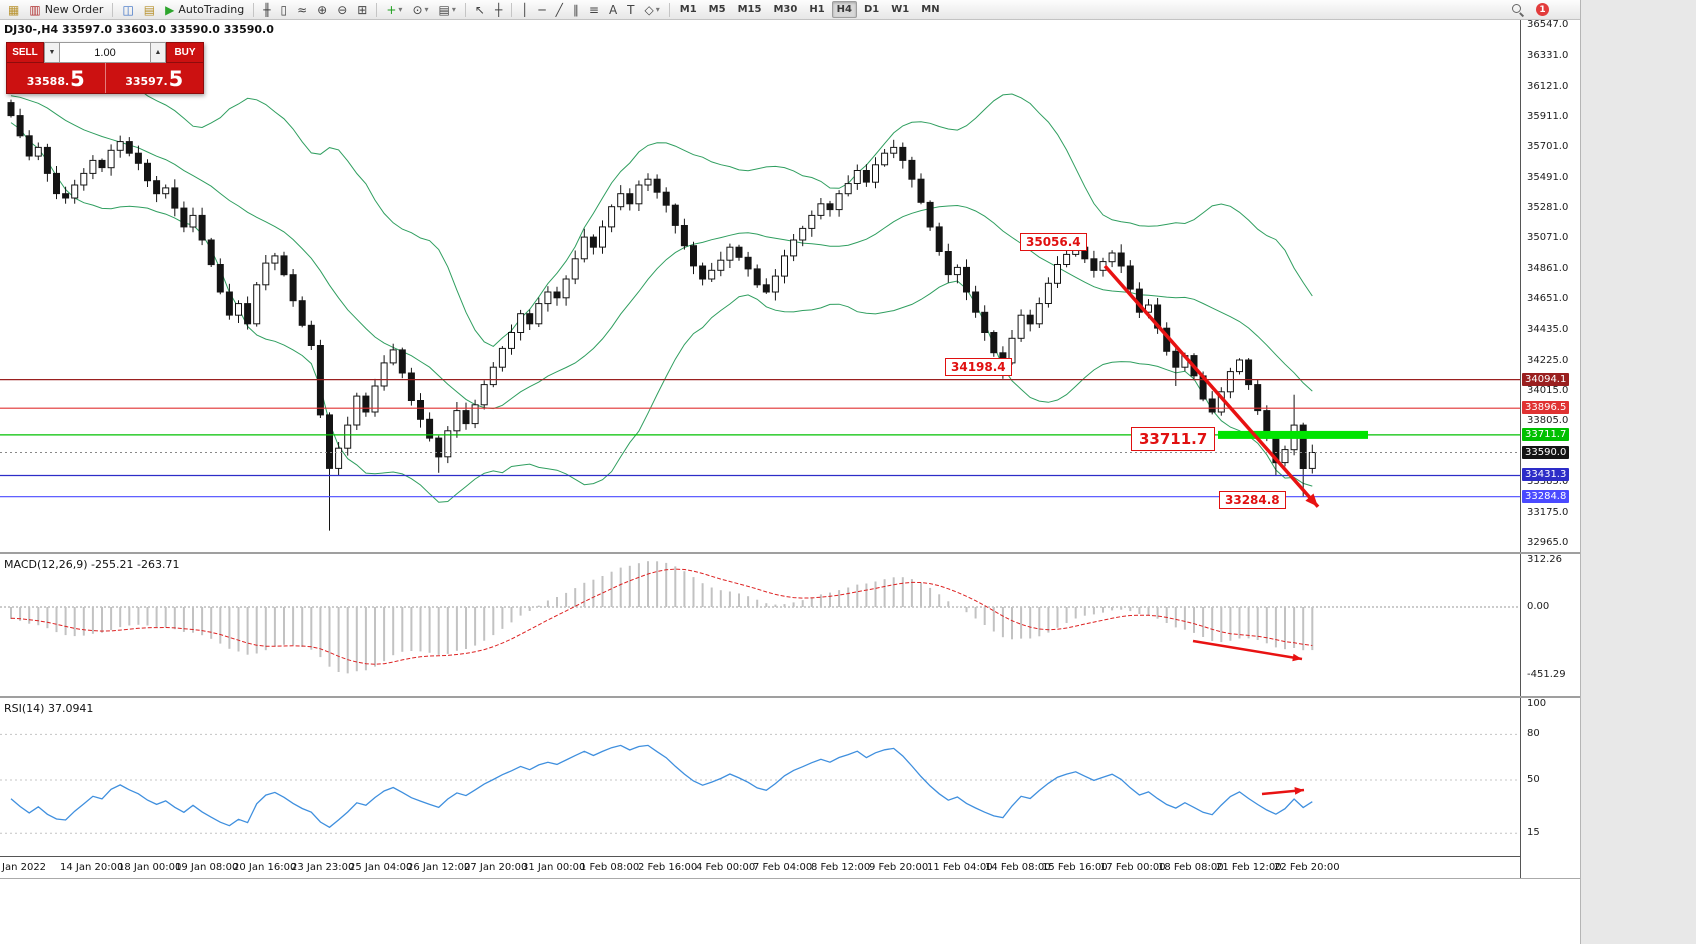 The width and height of the screenshot is (1696, 944). I want to click on macd-histogram, so click(662, 617).